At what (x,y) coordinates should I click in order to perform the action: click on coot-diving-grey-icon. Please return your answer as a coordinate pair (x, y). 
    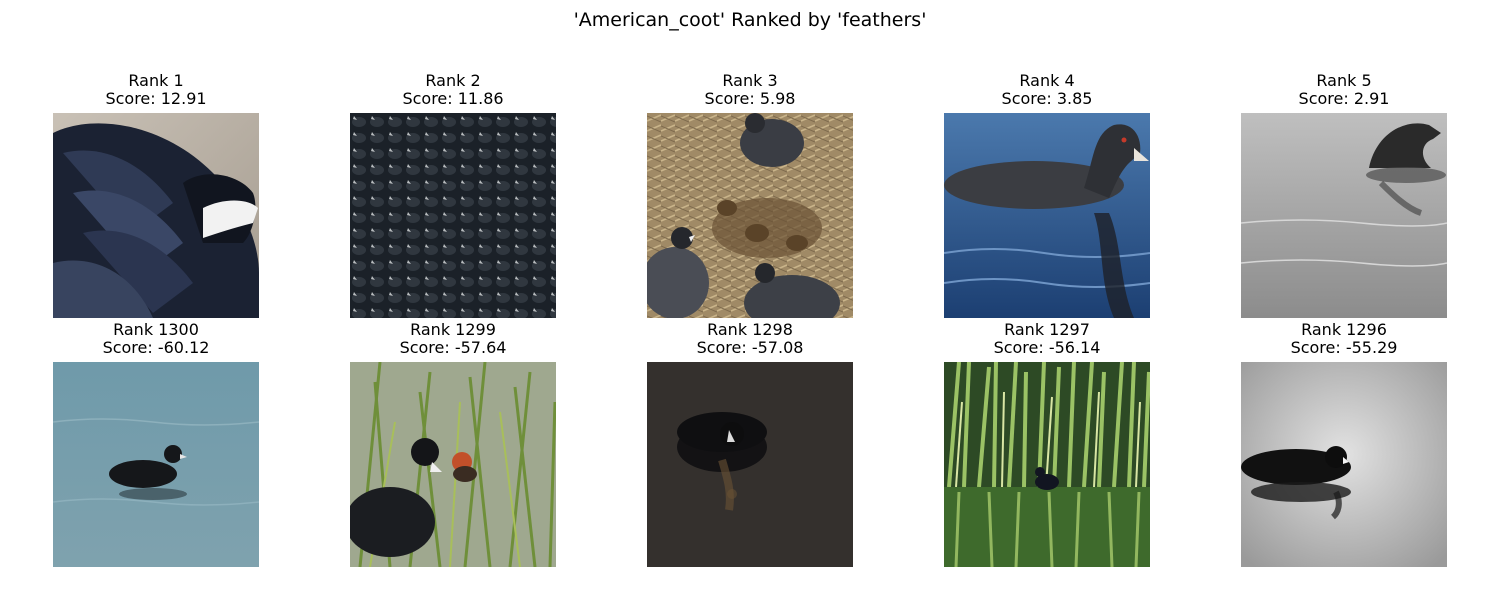
    Looking at the image, I should click on (1344, 215).